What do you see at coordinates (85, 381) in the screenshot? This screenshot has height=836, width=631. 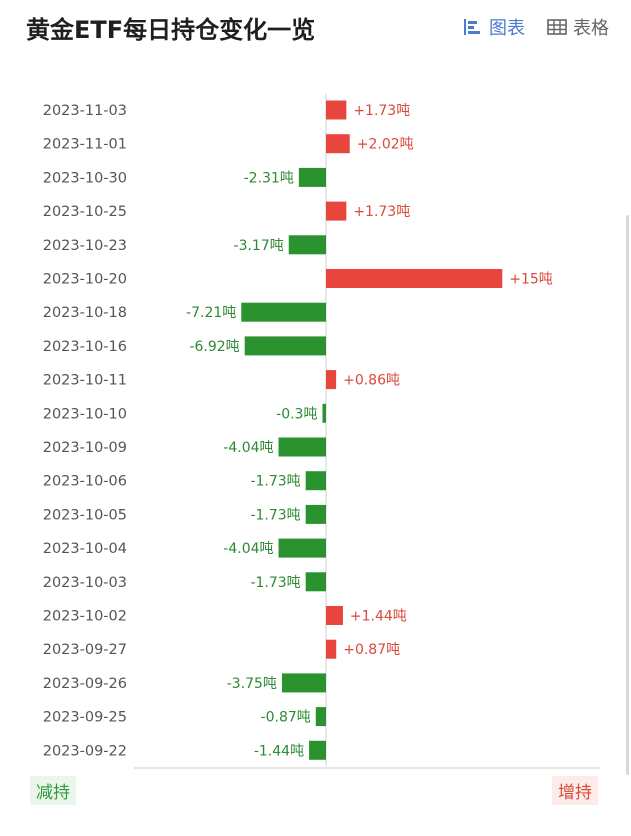 I see `date-label: 2023-10-11` at bounding box center [85, 381].